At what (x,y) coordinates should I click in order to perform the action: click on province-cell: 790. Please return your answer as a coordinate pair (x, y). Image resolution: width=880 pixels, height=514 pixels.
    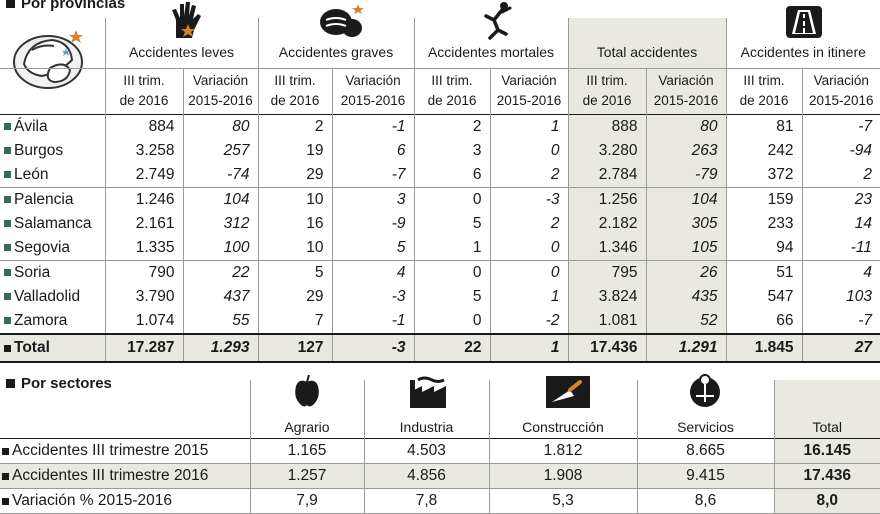
    Looking at the image, I should click on (143, 272).